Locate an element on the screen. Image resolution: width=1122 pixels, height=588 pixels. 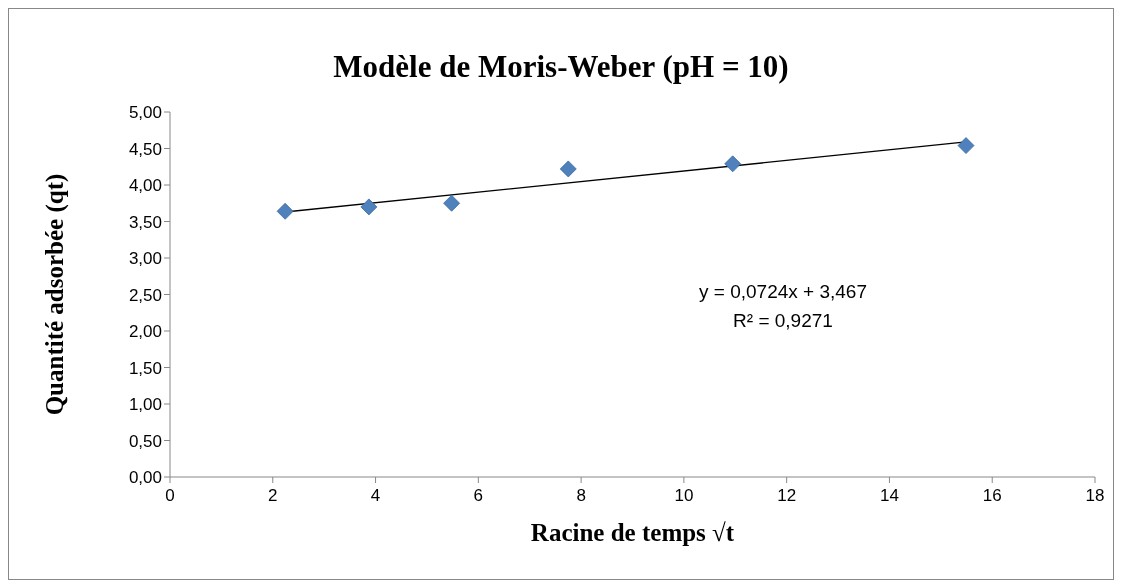
x-tick-label: 6 is located at coordinates (478, 495).